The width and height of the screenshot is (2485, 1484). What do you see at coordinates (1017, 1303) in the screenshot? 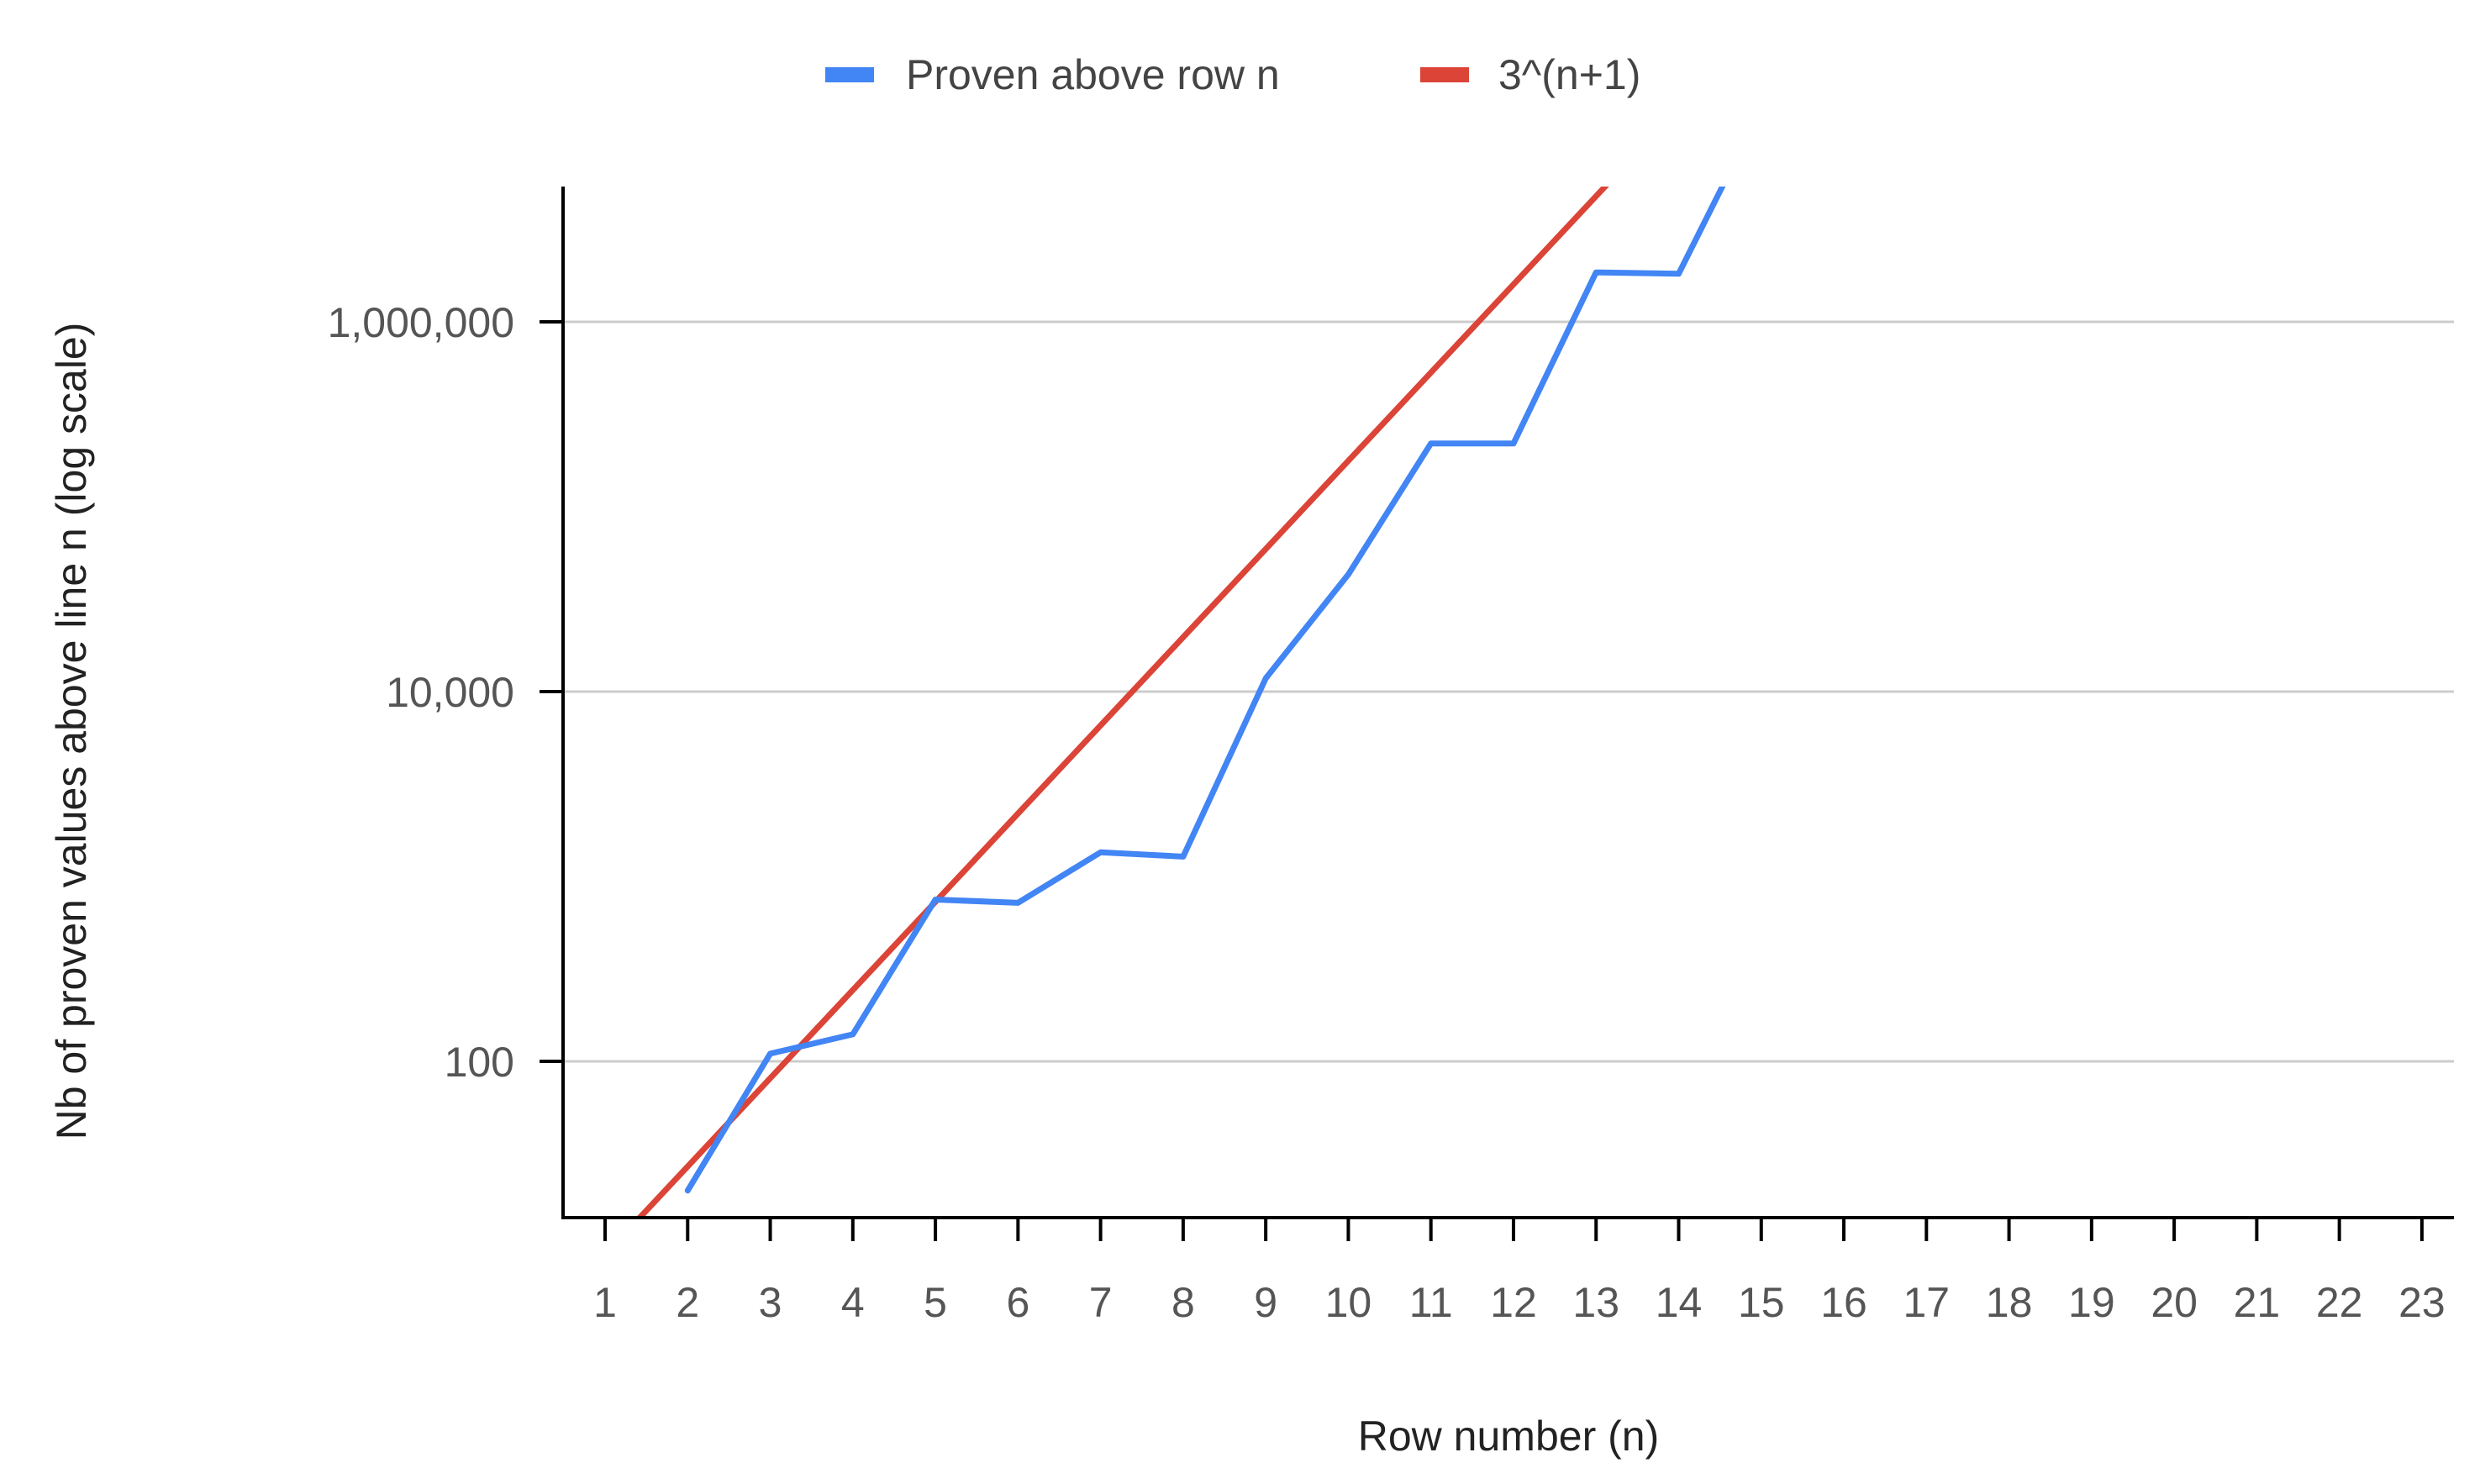
I see `x-tick-label: 6` at bounding box center [1017, 1303].